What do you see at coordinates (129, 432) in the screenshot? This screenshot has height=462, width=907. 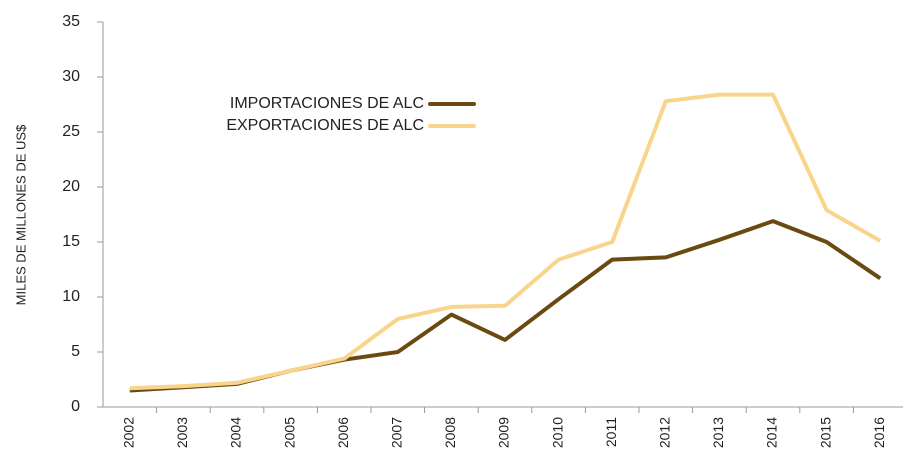 I see `x-tick-label: 2002` at bounding box center [129, 432].